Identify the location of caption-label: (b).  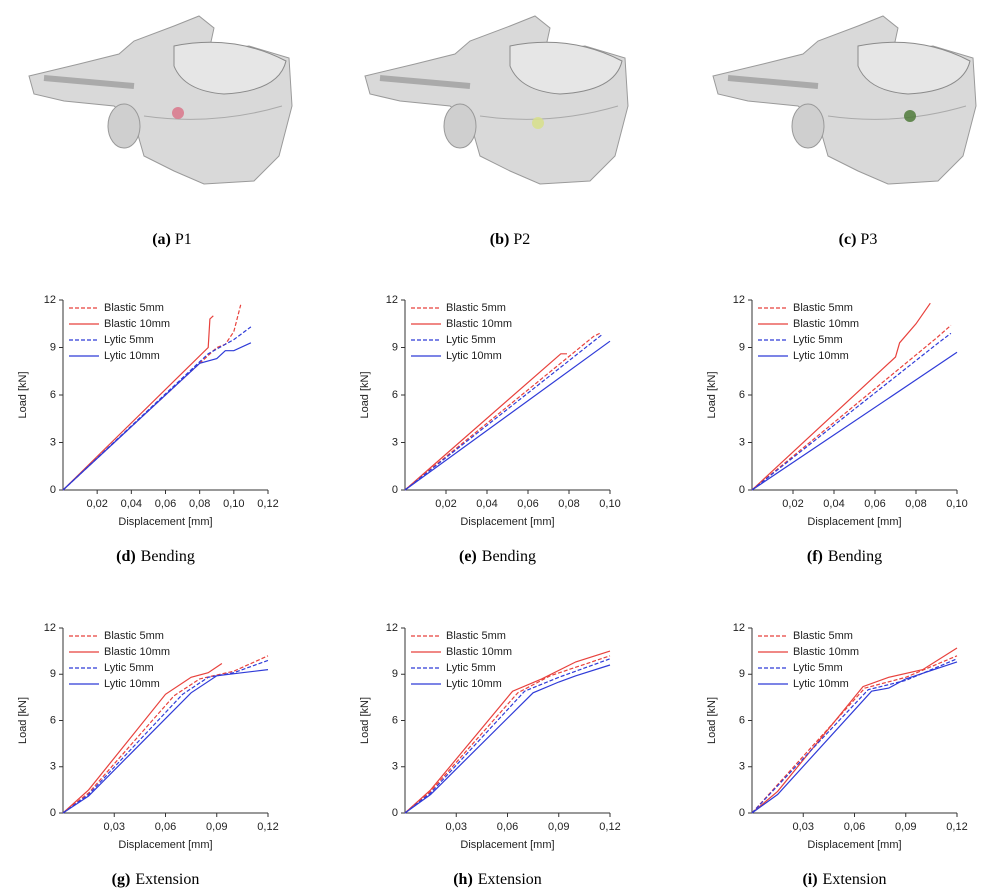
(500, 239).